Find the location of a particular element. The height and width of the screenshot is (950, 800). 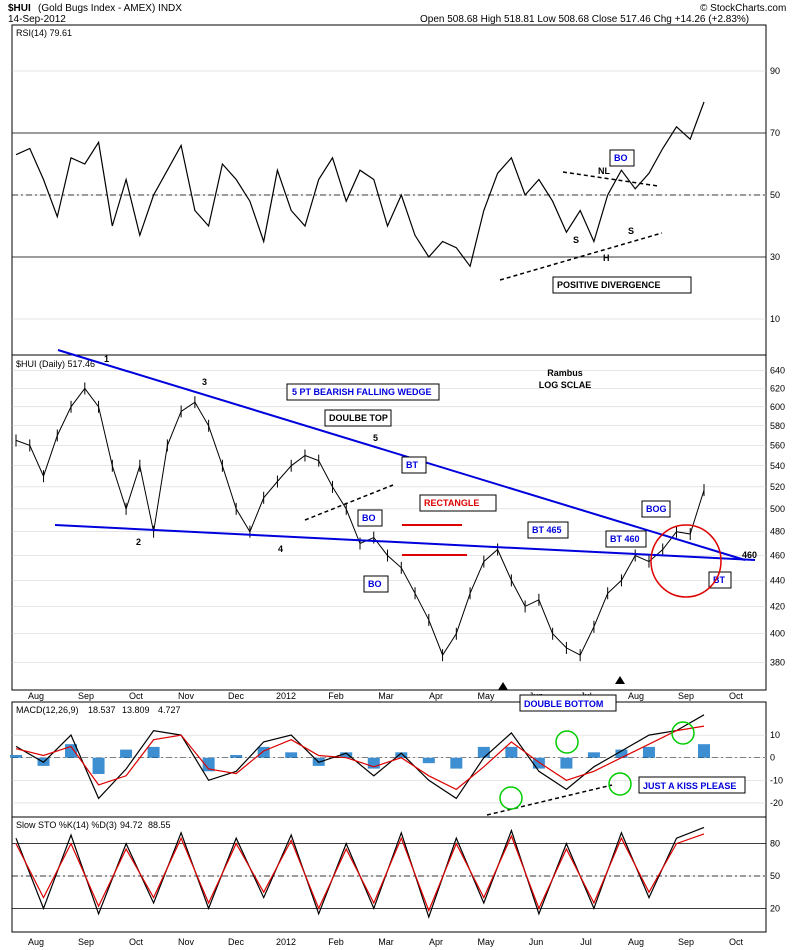

wedge-callout-text: 5 PT BEARISH FALLING WEDGE is located at coordinates (362, 392).